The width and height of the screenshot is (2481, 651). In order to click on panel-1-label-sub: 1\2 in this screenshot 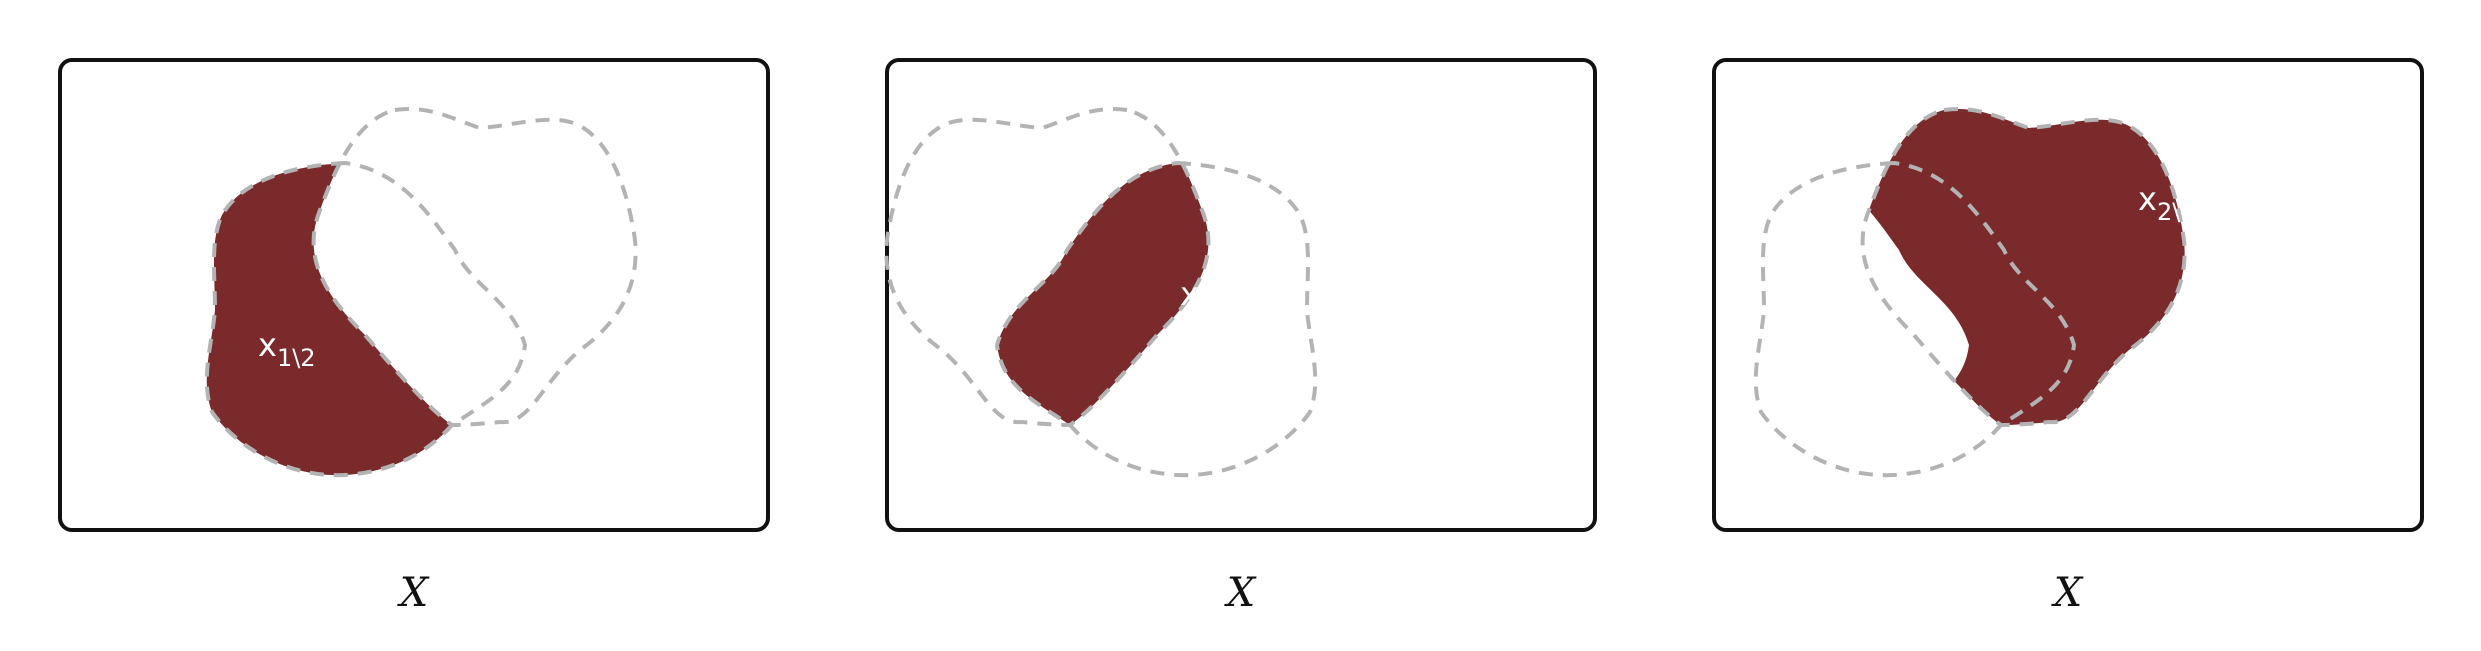, I will do `click(296, 358)`.